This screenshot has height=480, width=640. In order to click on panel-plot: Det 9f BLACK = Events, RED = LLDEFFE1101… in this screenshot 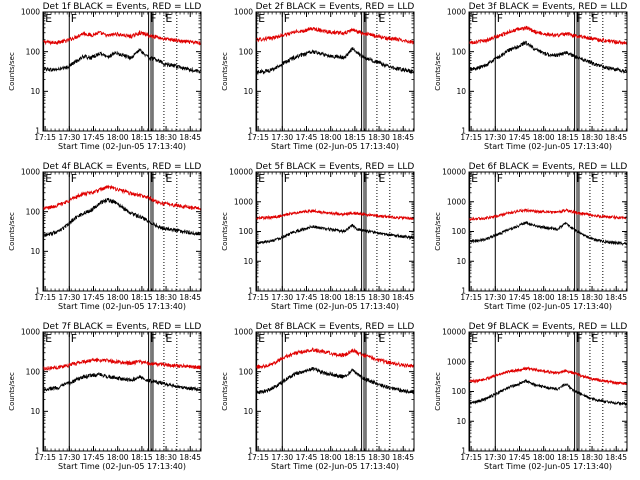, I will do `click(531, 396)`.